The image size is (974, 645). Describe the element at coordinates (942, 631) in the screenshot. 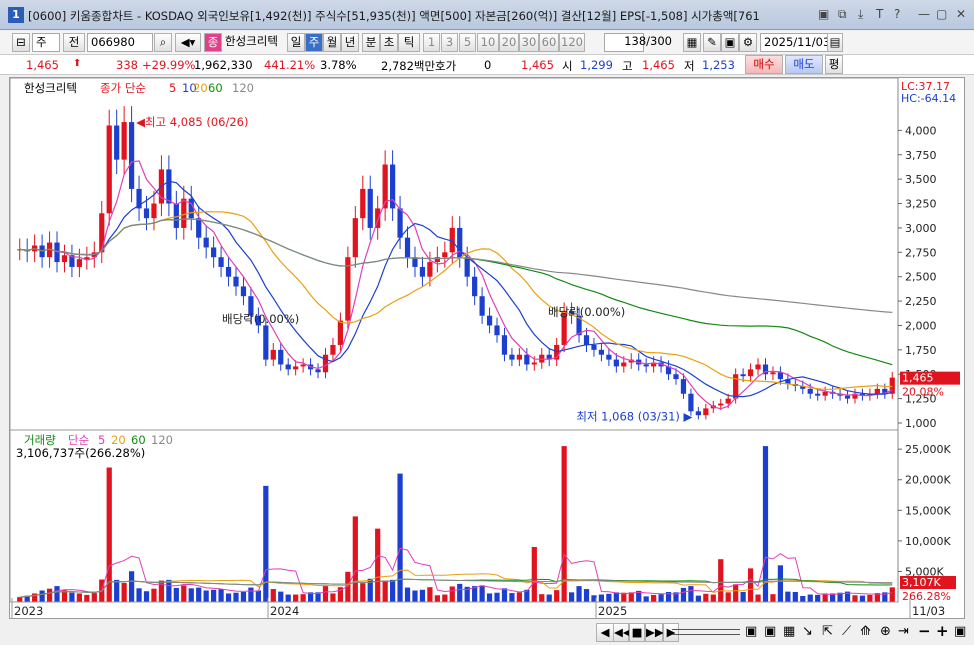

I see `zoom-in-button: +` at that location.